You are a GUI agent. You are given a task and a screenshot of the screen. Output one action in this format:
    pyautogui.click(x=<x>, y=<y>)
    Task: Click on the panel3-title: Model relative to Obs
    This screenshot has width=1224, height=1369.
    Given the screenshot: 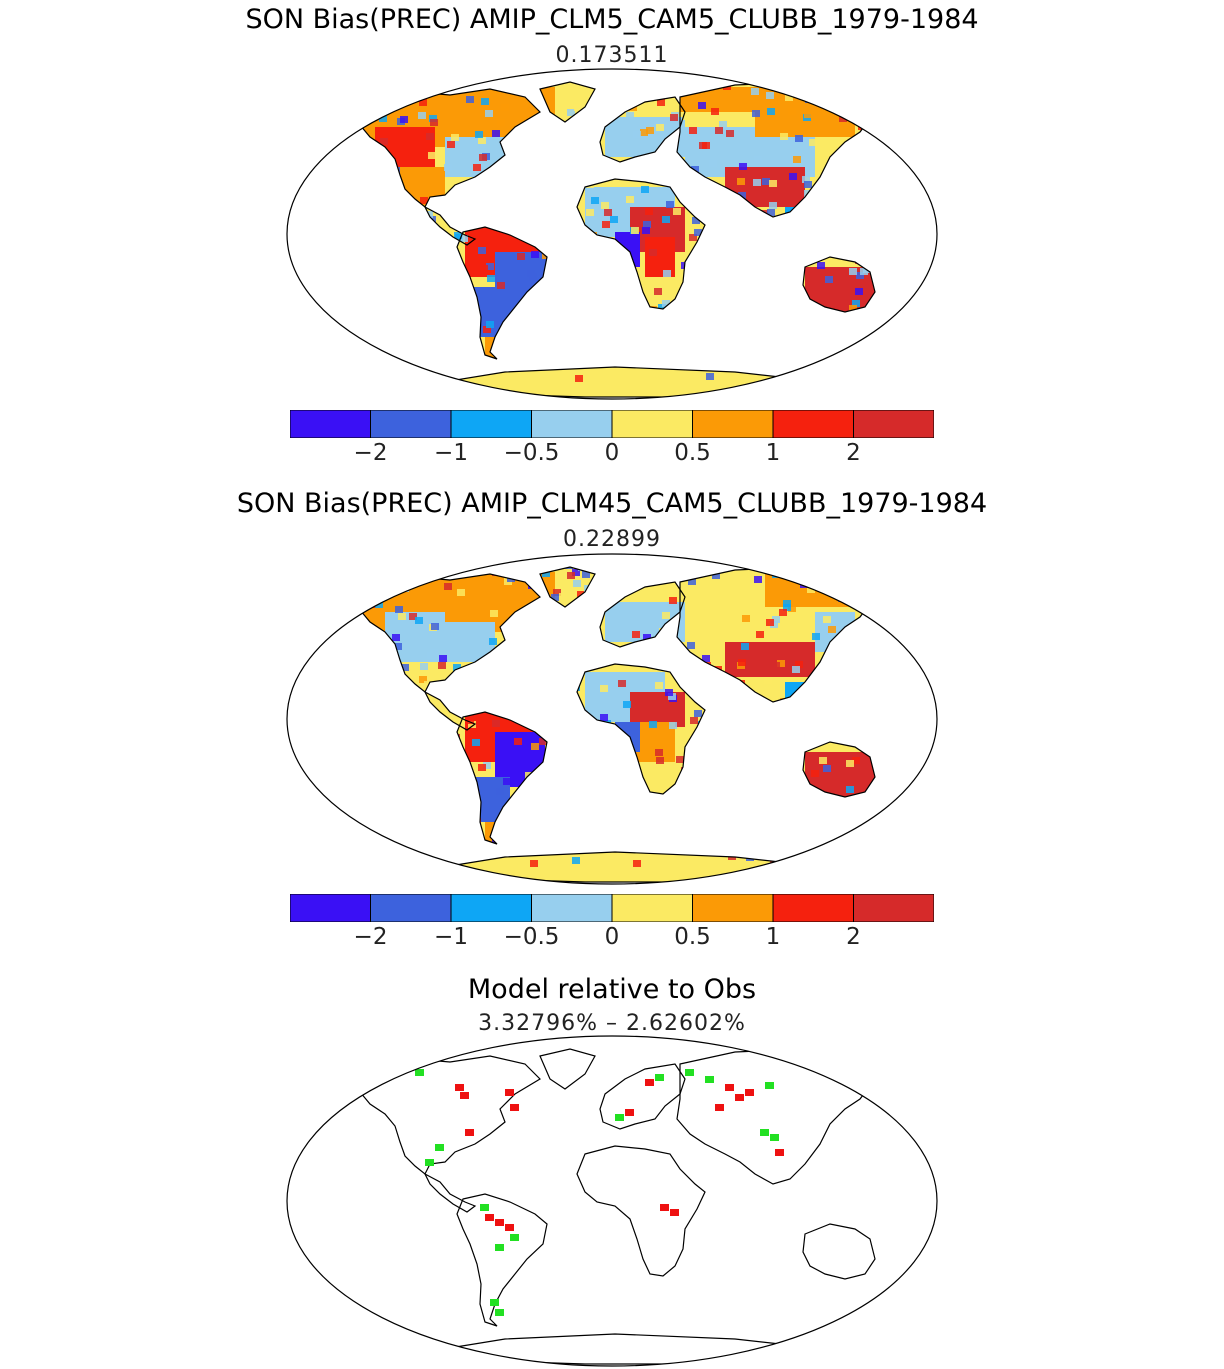 What is the action you would take?
    pyautogui.click(x=612, y=989)
    